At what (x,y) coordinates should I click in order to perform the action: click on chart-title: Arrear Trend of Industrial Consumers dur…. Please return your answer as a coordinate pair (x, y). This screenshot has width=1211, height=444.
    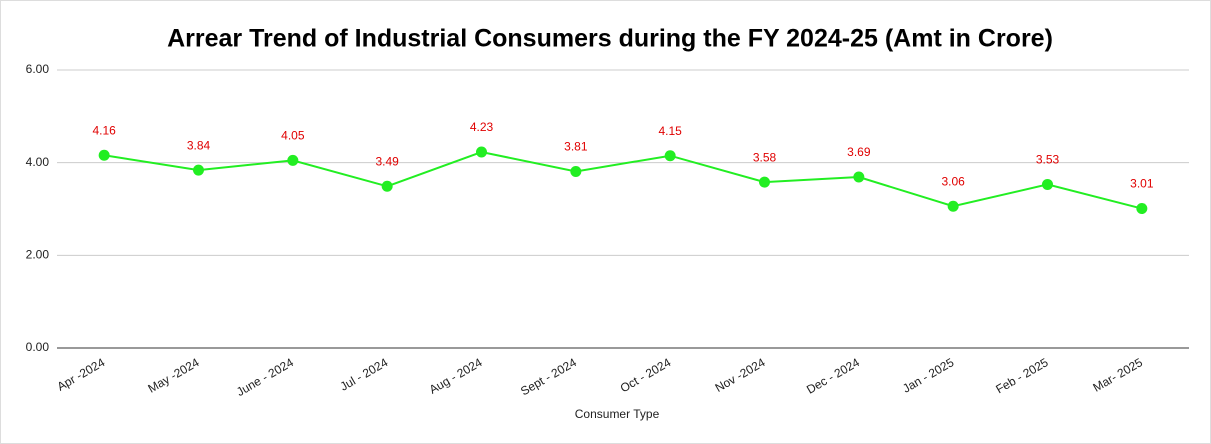
    Looking at the image, I should click on (610, 39).